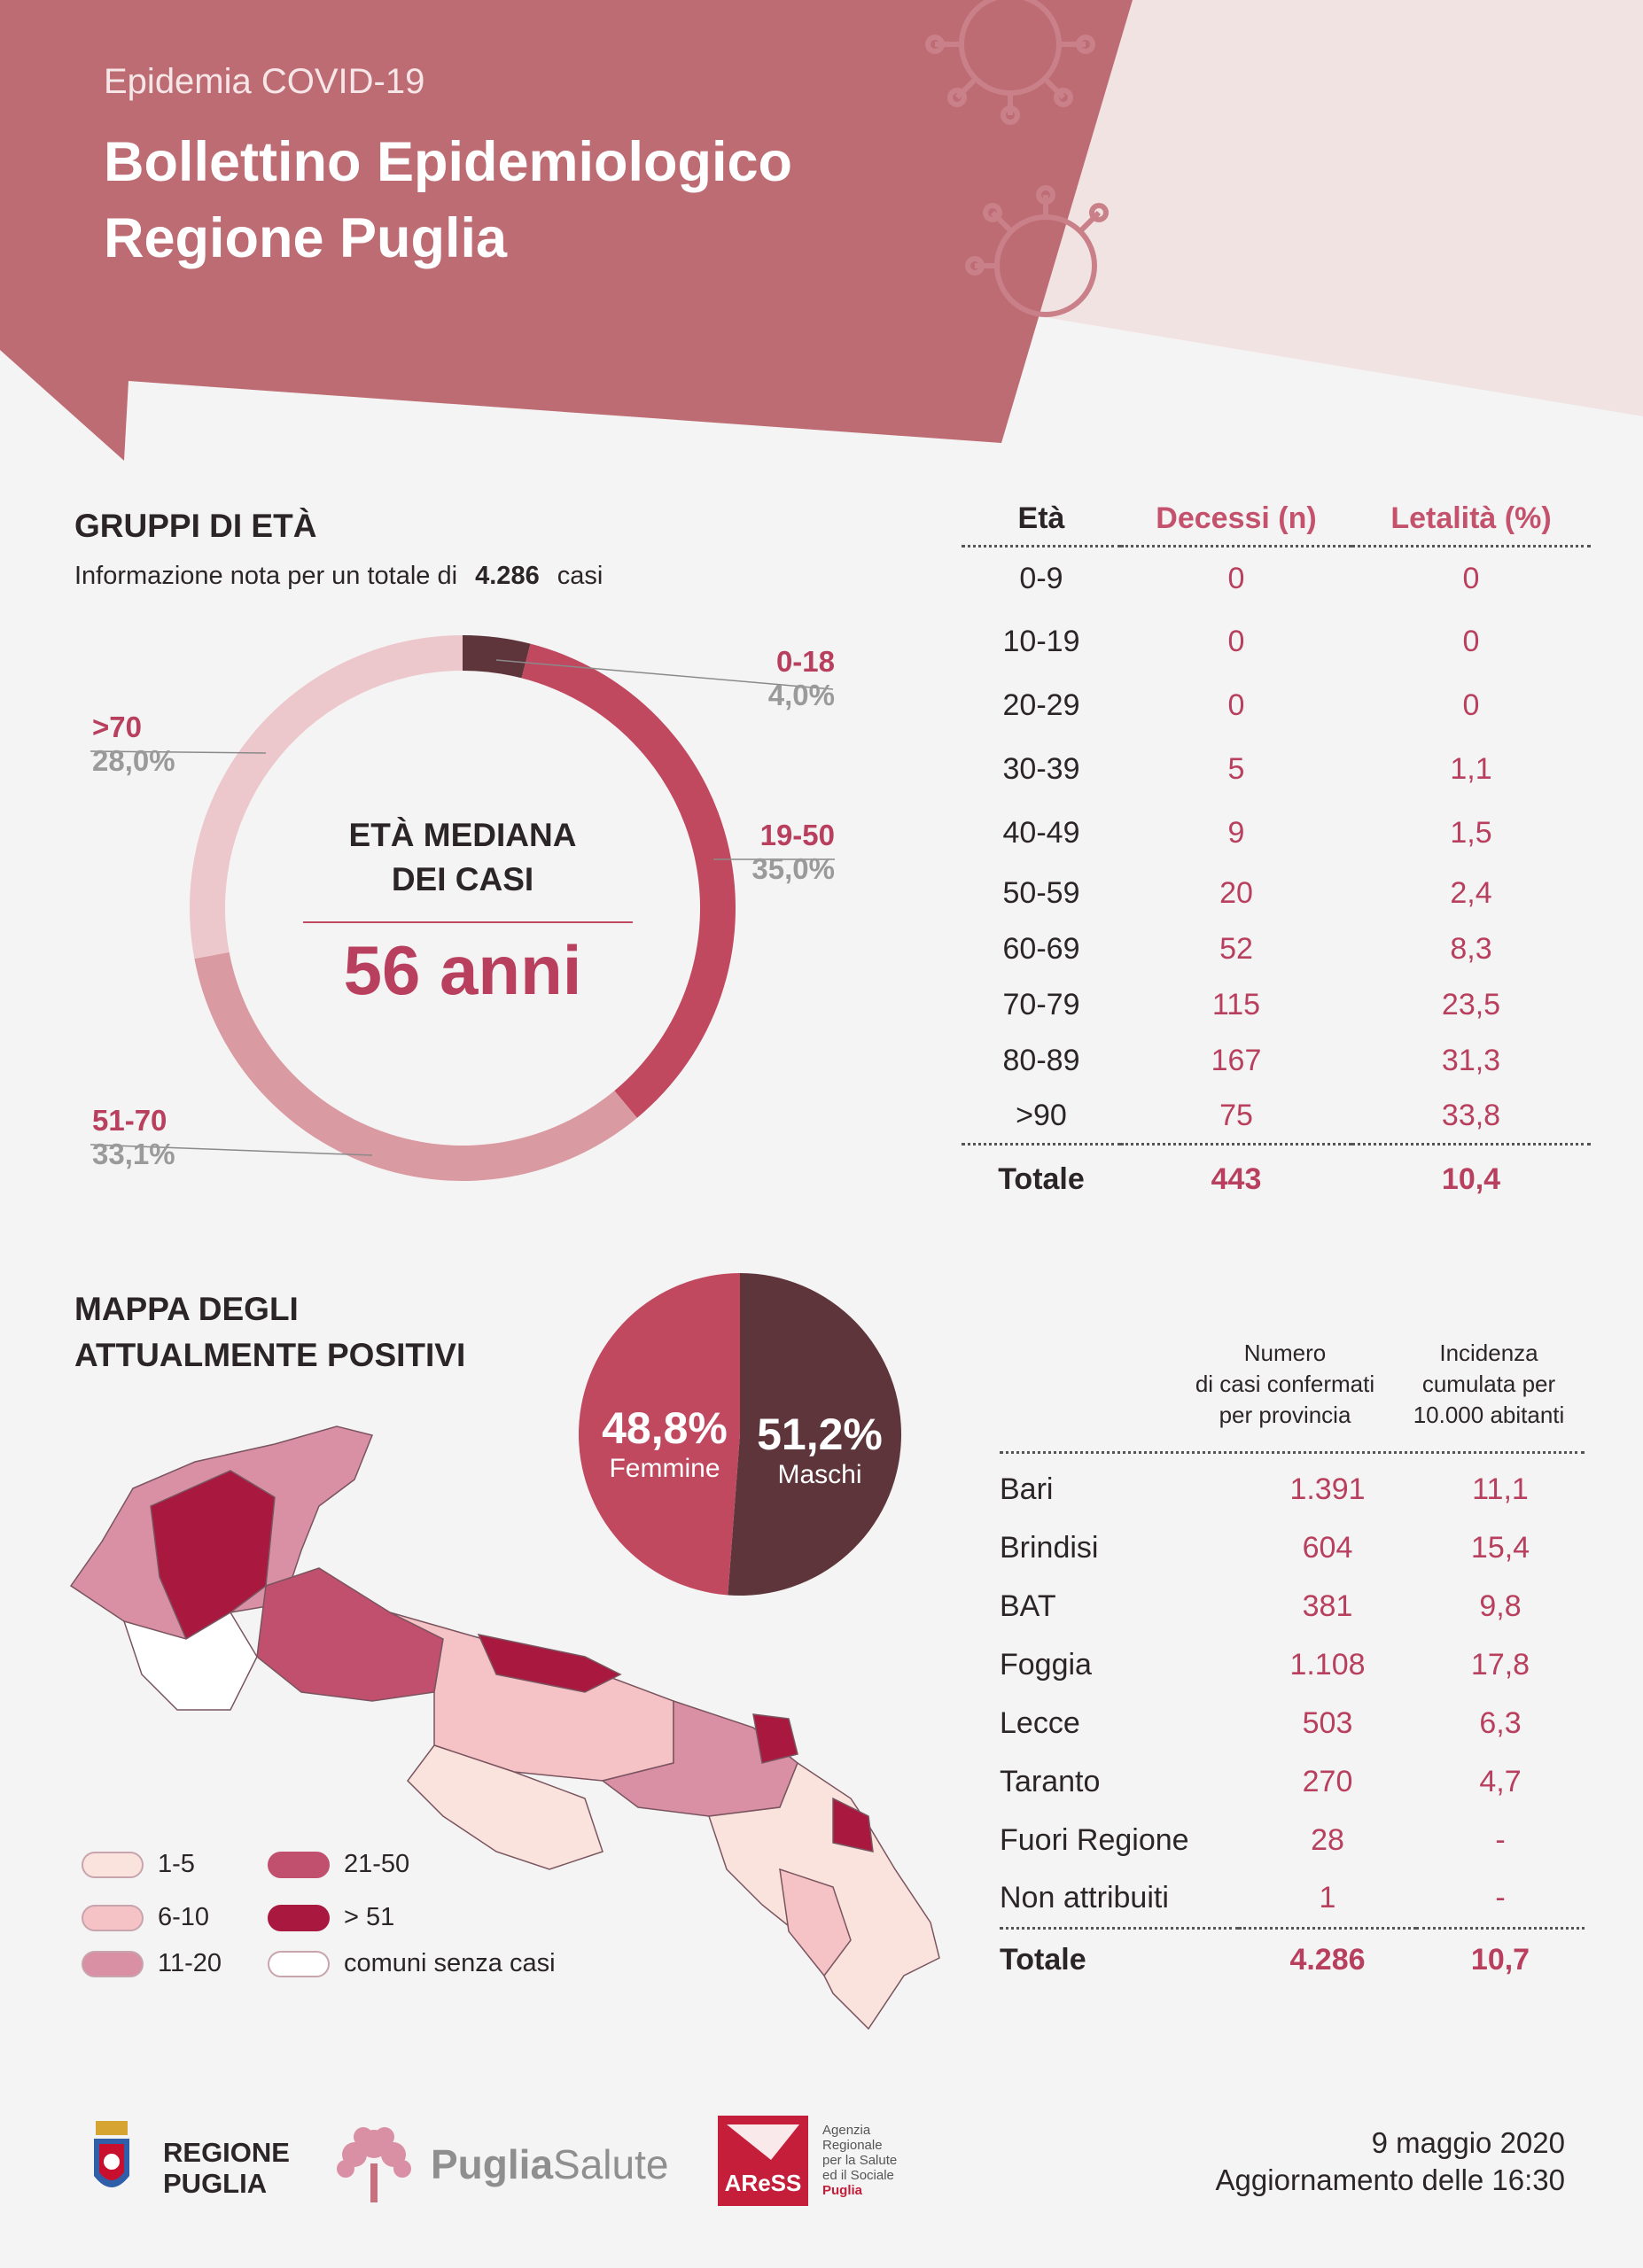 This screenshot has height=2268, width=1643. I want to click on label-cat: 0-18, so click(805, 661).